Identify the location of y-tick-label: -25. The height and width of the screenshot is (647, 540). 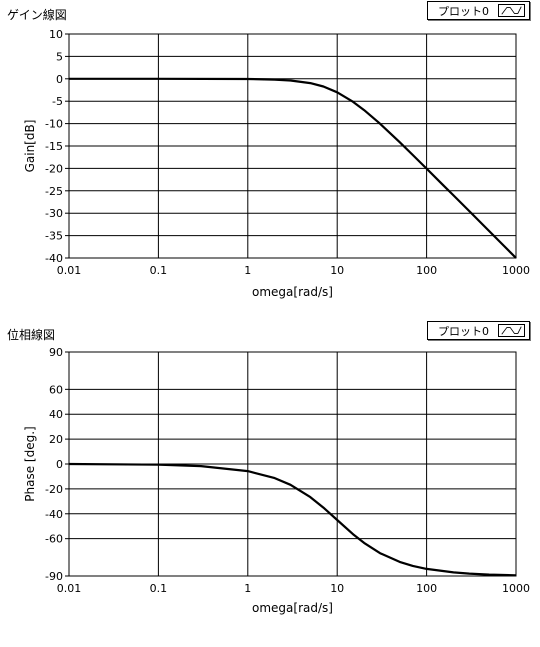
(54, 191).